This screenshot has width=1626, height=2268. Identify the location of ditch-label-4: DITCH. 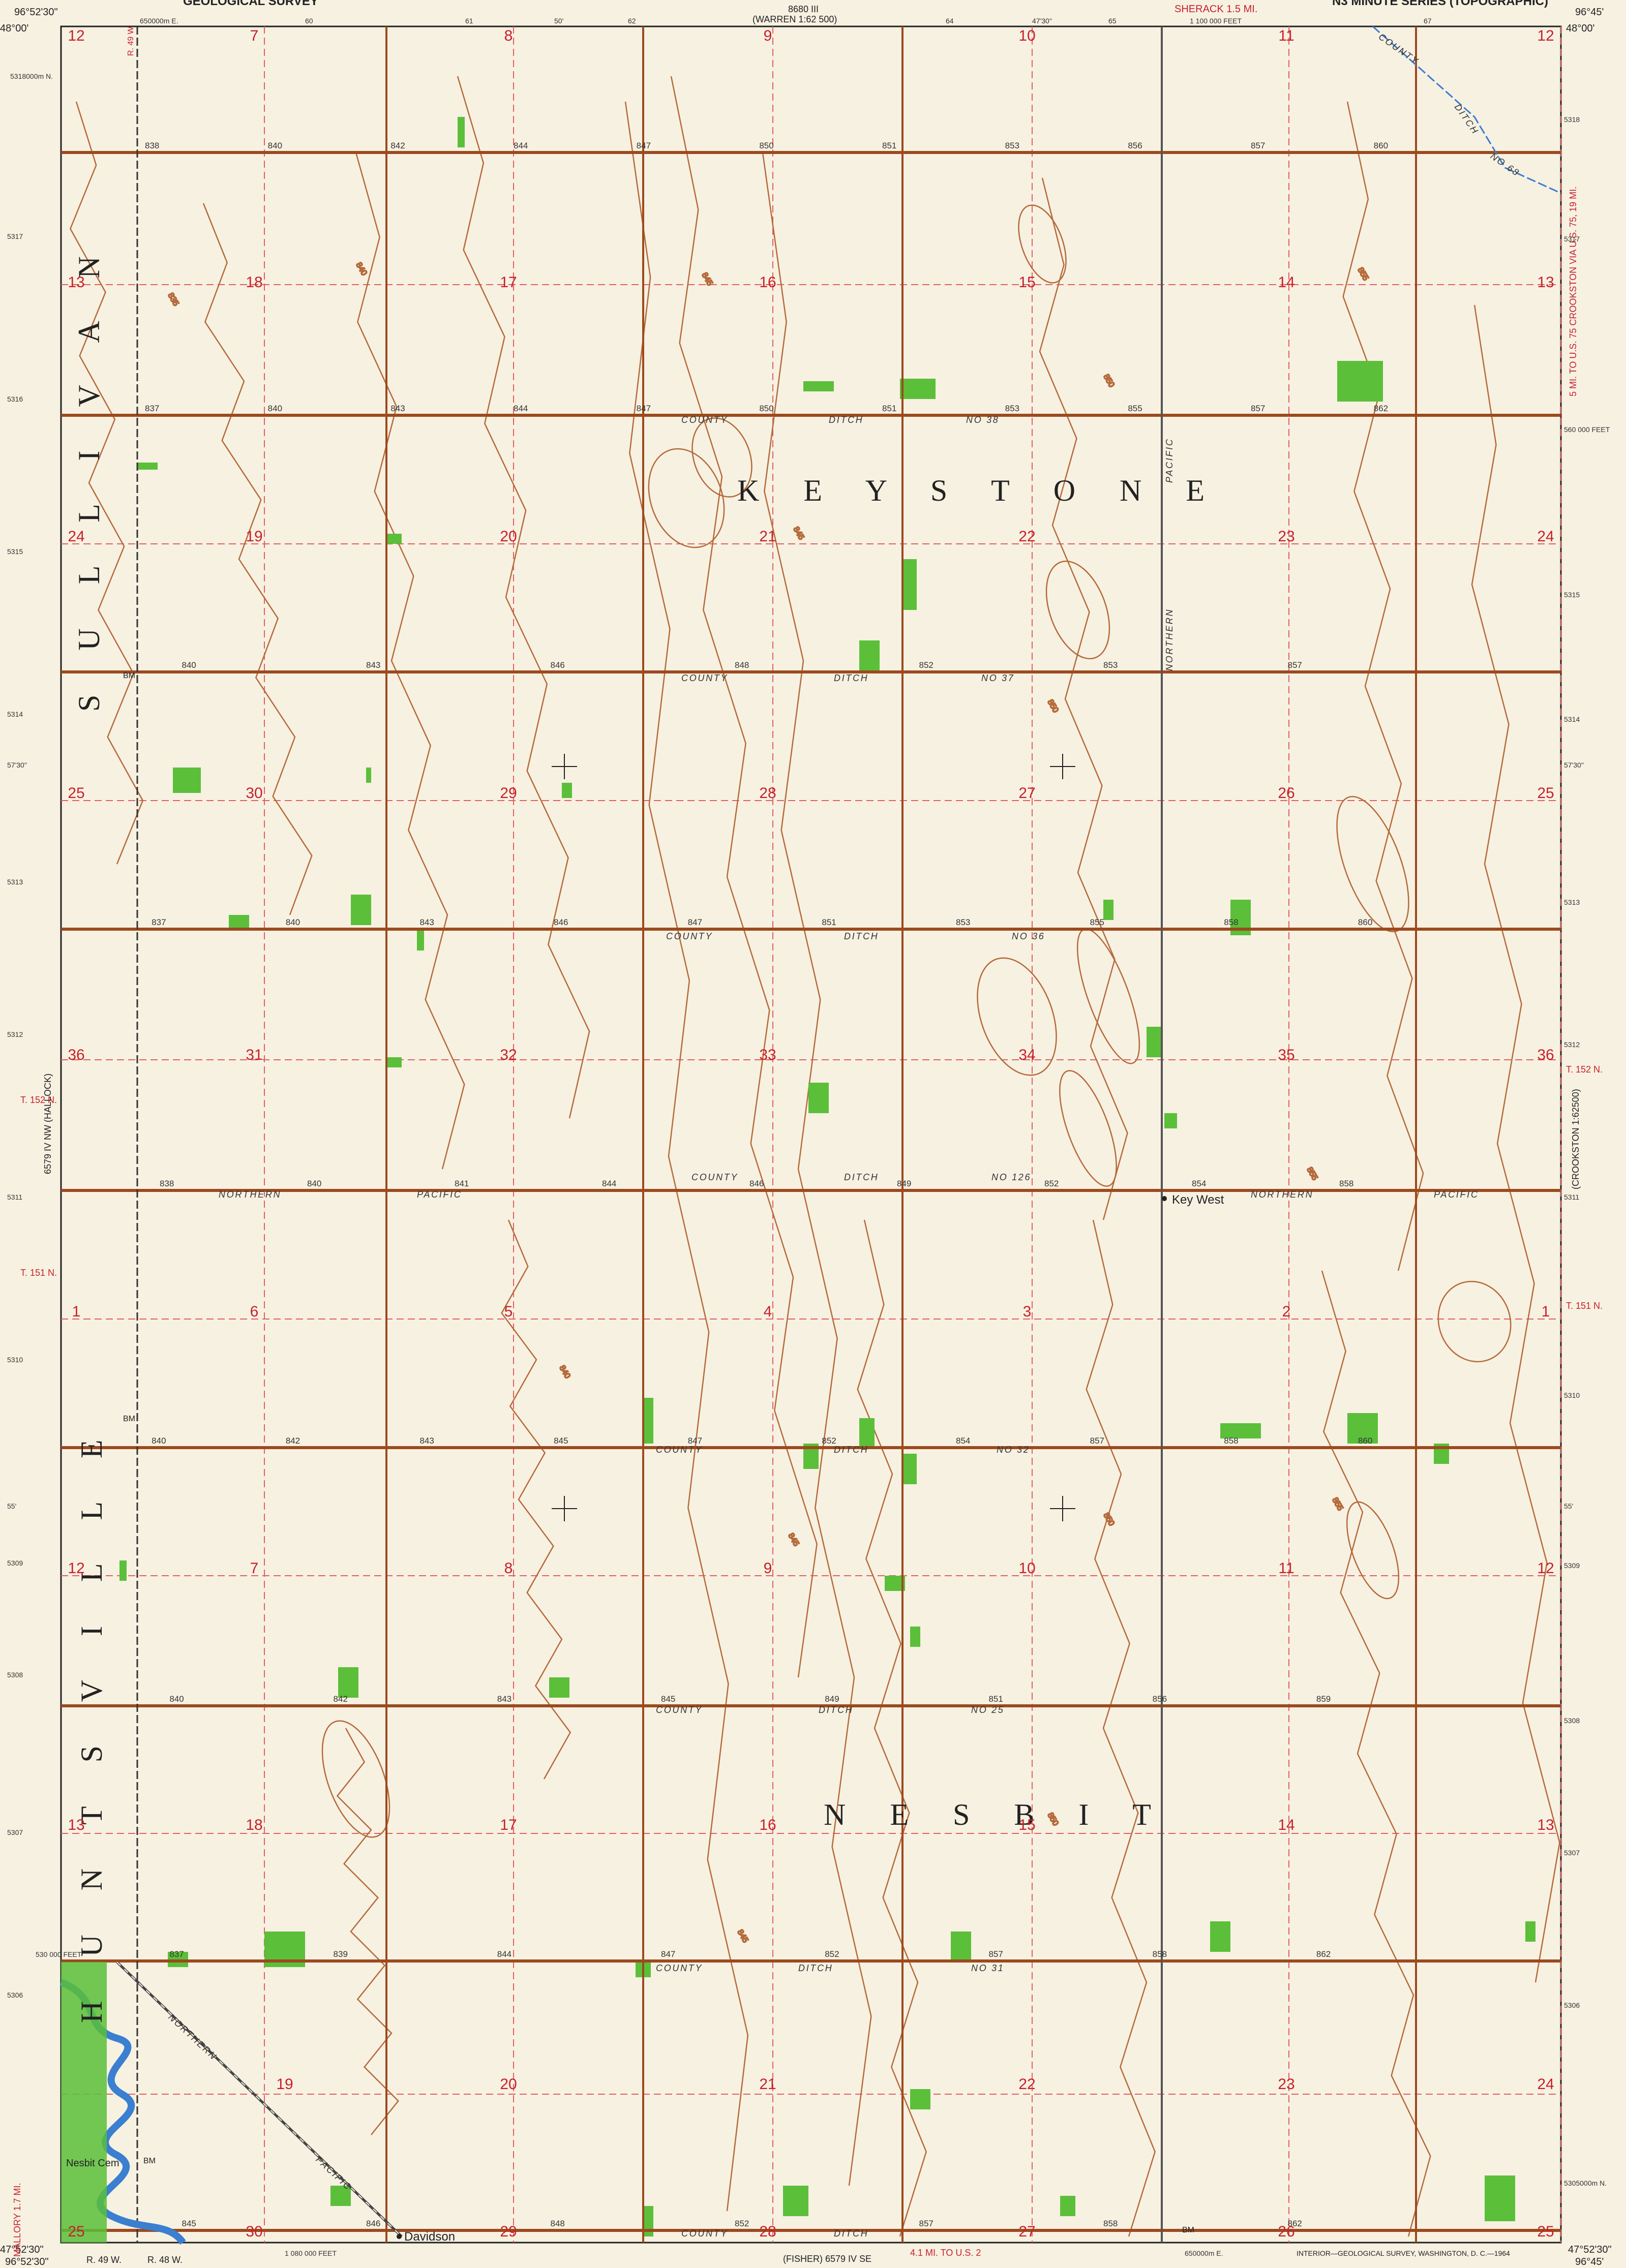
(862, 1177).